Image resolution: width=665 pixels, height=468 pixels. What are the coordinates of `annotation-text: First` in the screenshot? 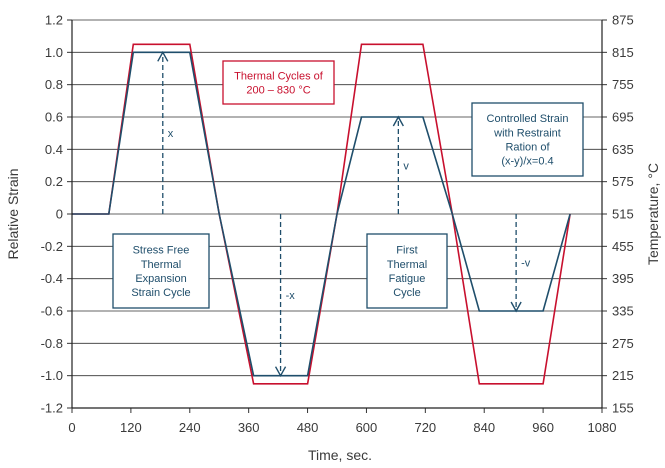 It's located at (406, 251).